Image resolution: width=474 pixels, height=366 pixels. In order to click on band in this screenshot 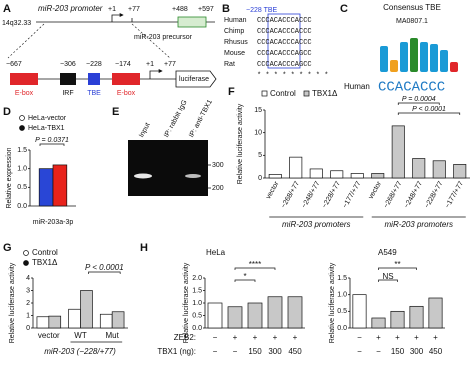, I will do `click(193, 176)`.